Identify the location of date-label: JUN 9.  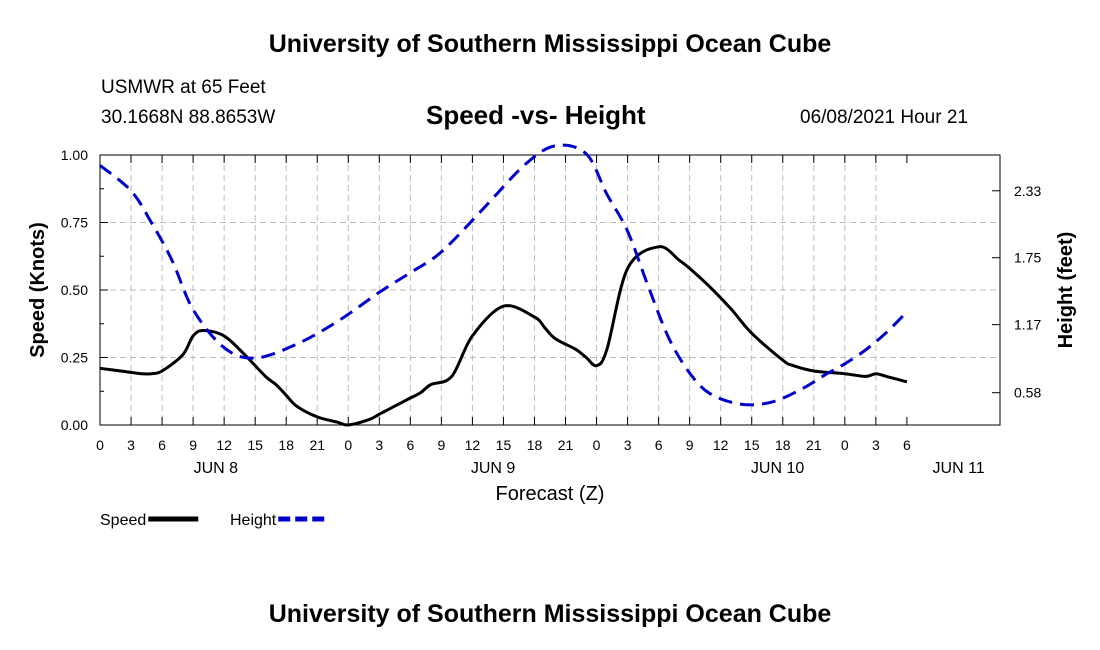
(493, 468).